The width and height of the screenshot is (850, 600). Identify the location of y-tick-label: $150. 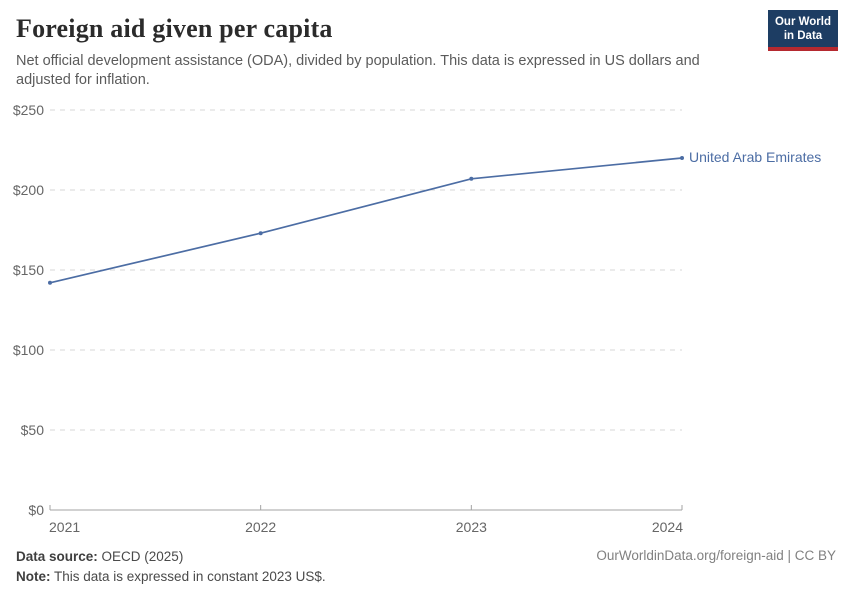
(28, 270).